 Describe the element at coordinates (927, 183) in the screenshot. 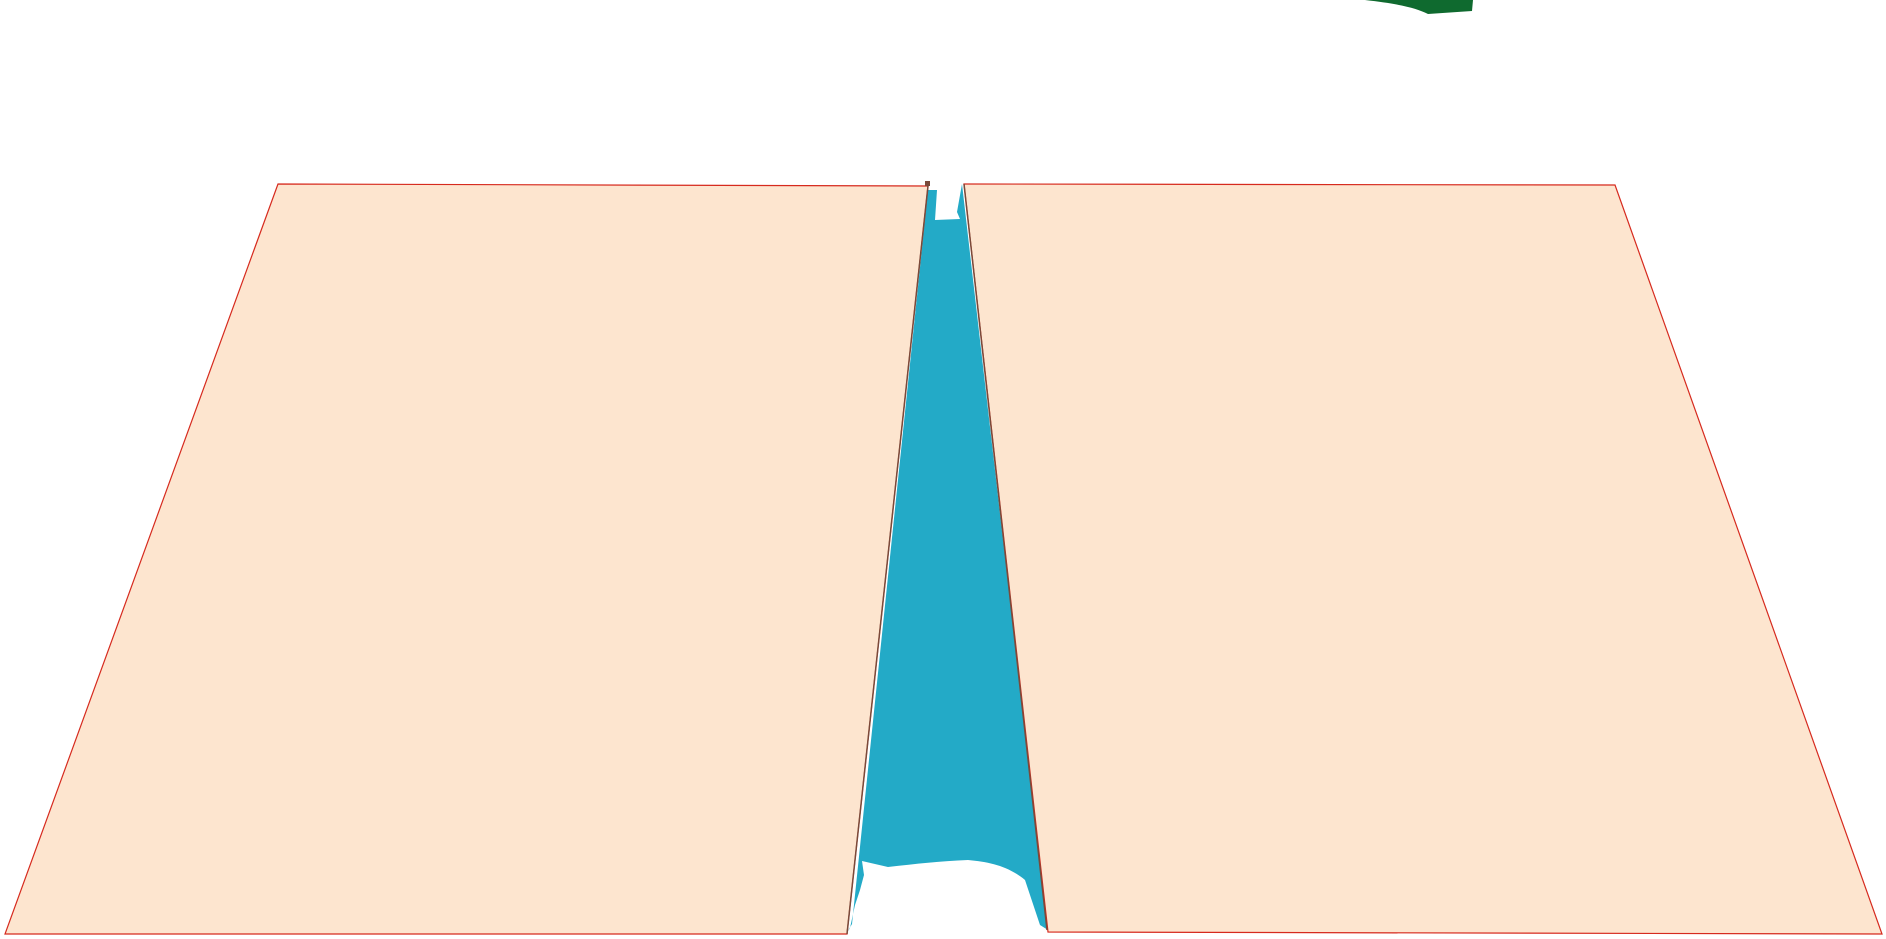

I see `left-panel-corner-mark` at that location.